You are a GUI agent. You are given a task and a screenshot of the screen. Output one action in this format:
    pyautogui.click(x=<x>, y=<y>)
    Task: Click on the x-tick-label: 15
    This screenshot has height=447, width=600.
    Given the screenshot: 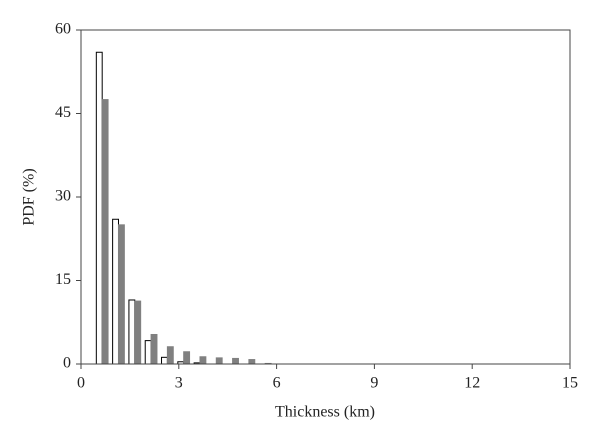 What is the action you would take?
    pyautogui.click(x=570, y=383)
    